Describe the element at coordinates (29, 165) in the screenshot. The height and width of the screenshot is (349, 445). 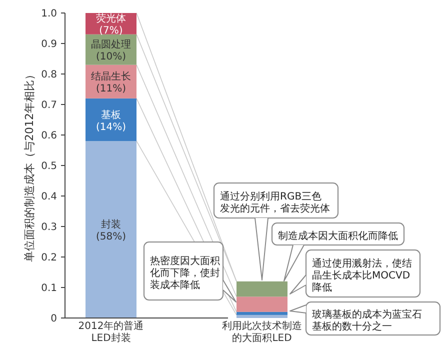
I see `y-axis-title: 单位面积的制造成本（与2012年相比）` at that location.